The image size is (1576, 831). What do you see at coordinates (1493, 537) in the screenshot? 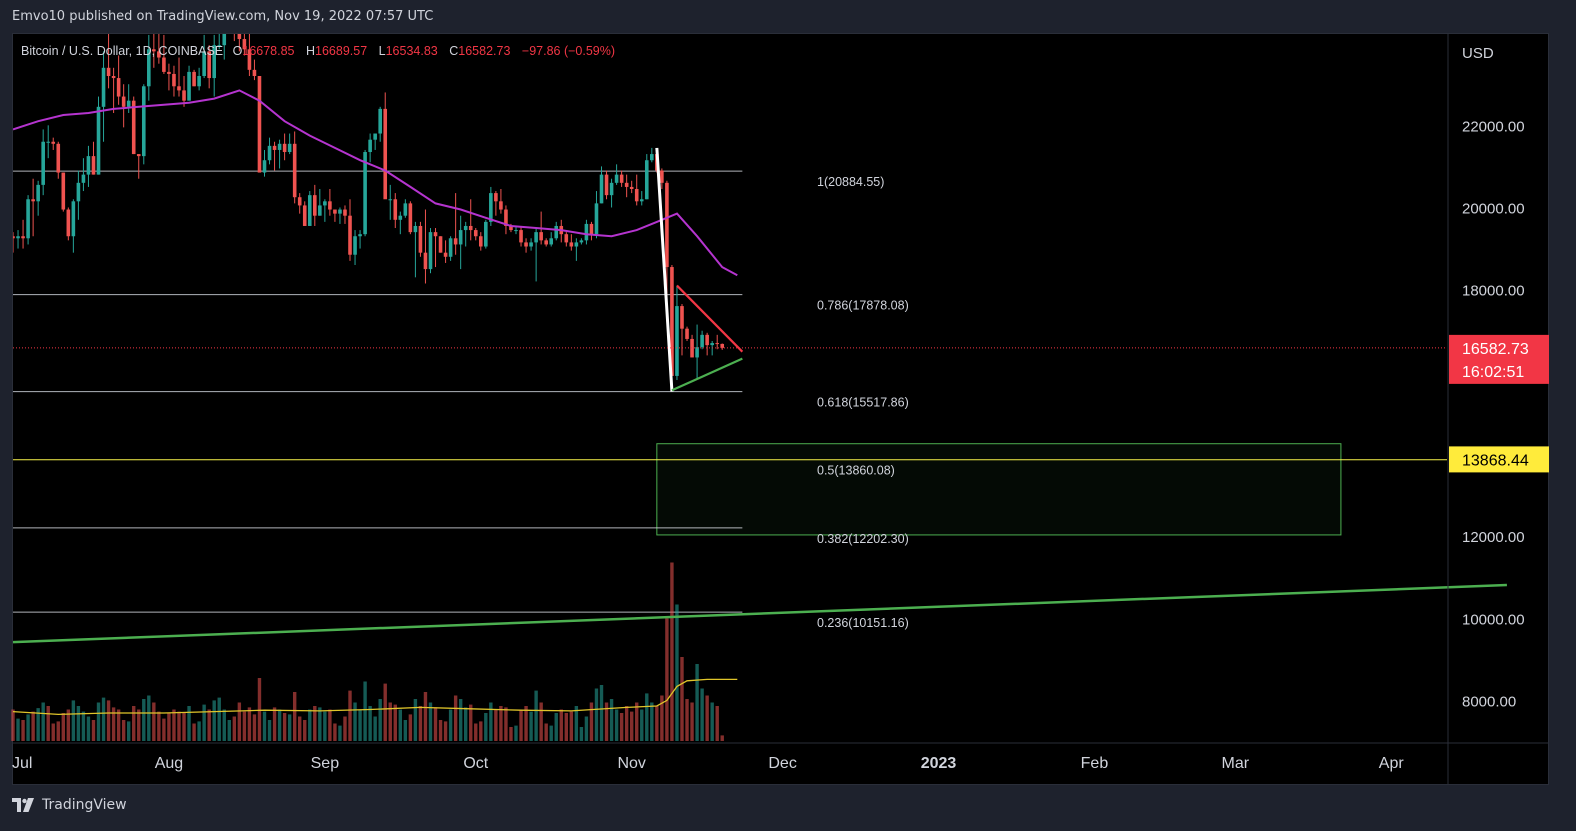
I see `price-axis-tick: 12000.00` at bounding box center [1493, 537].